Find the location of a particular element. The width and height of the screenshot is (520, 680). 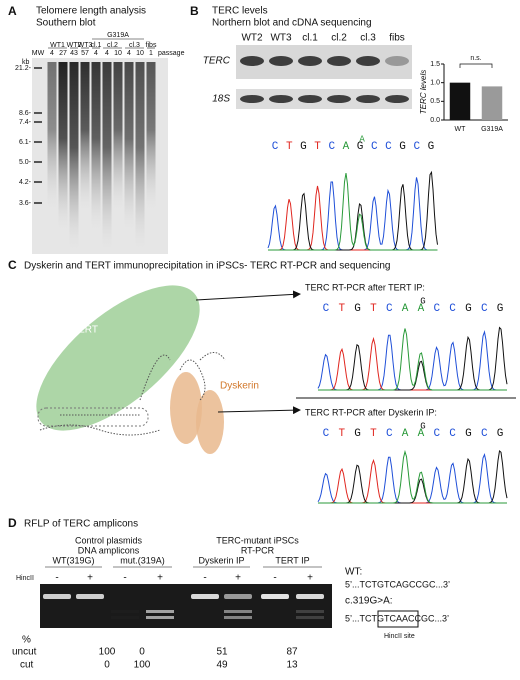

group-label: cl.2 is located at coordinates (112, 45).